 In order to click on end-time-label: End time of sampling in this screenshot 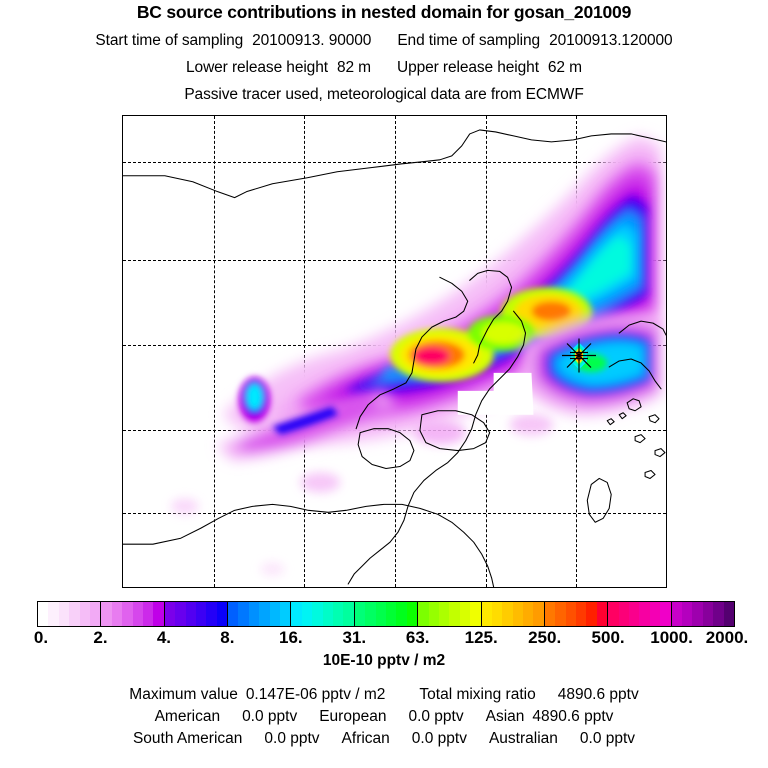, I will do `click(469, 40)`.